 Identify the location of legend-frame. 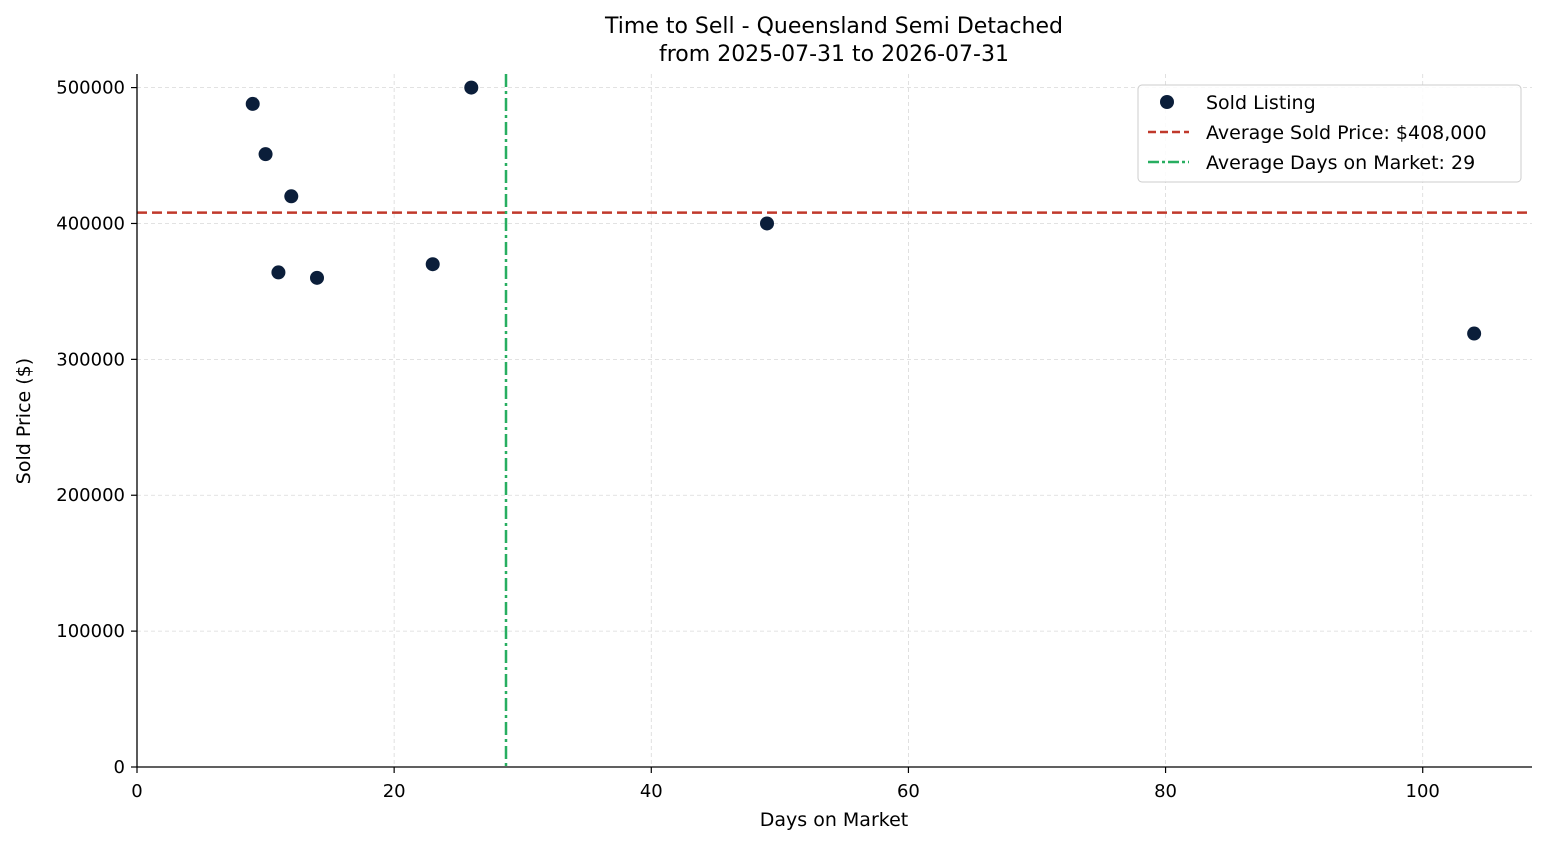
(1329, 133).